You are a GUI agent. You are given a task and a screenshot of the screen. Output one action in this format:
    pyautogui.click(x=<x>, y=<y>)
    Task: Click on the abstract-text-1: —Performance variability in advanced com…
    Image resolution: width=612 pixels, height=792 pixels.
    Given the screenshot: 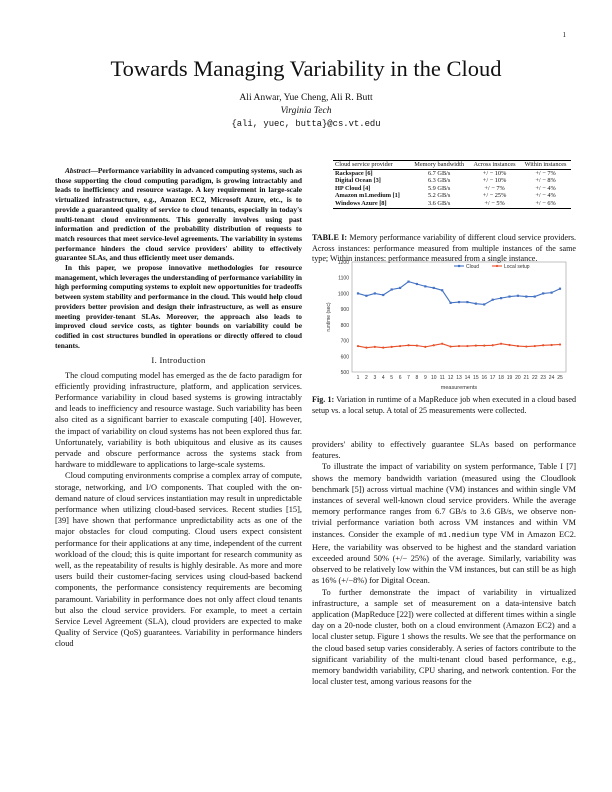 What is the action you would take?
    pyautogui.click(x=178, y=214)
    